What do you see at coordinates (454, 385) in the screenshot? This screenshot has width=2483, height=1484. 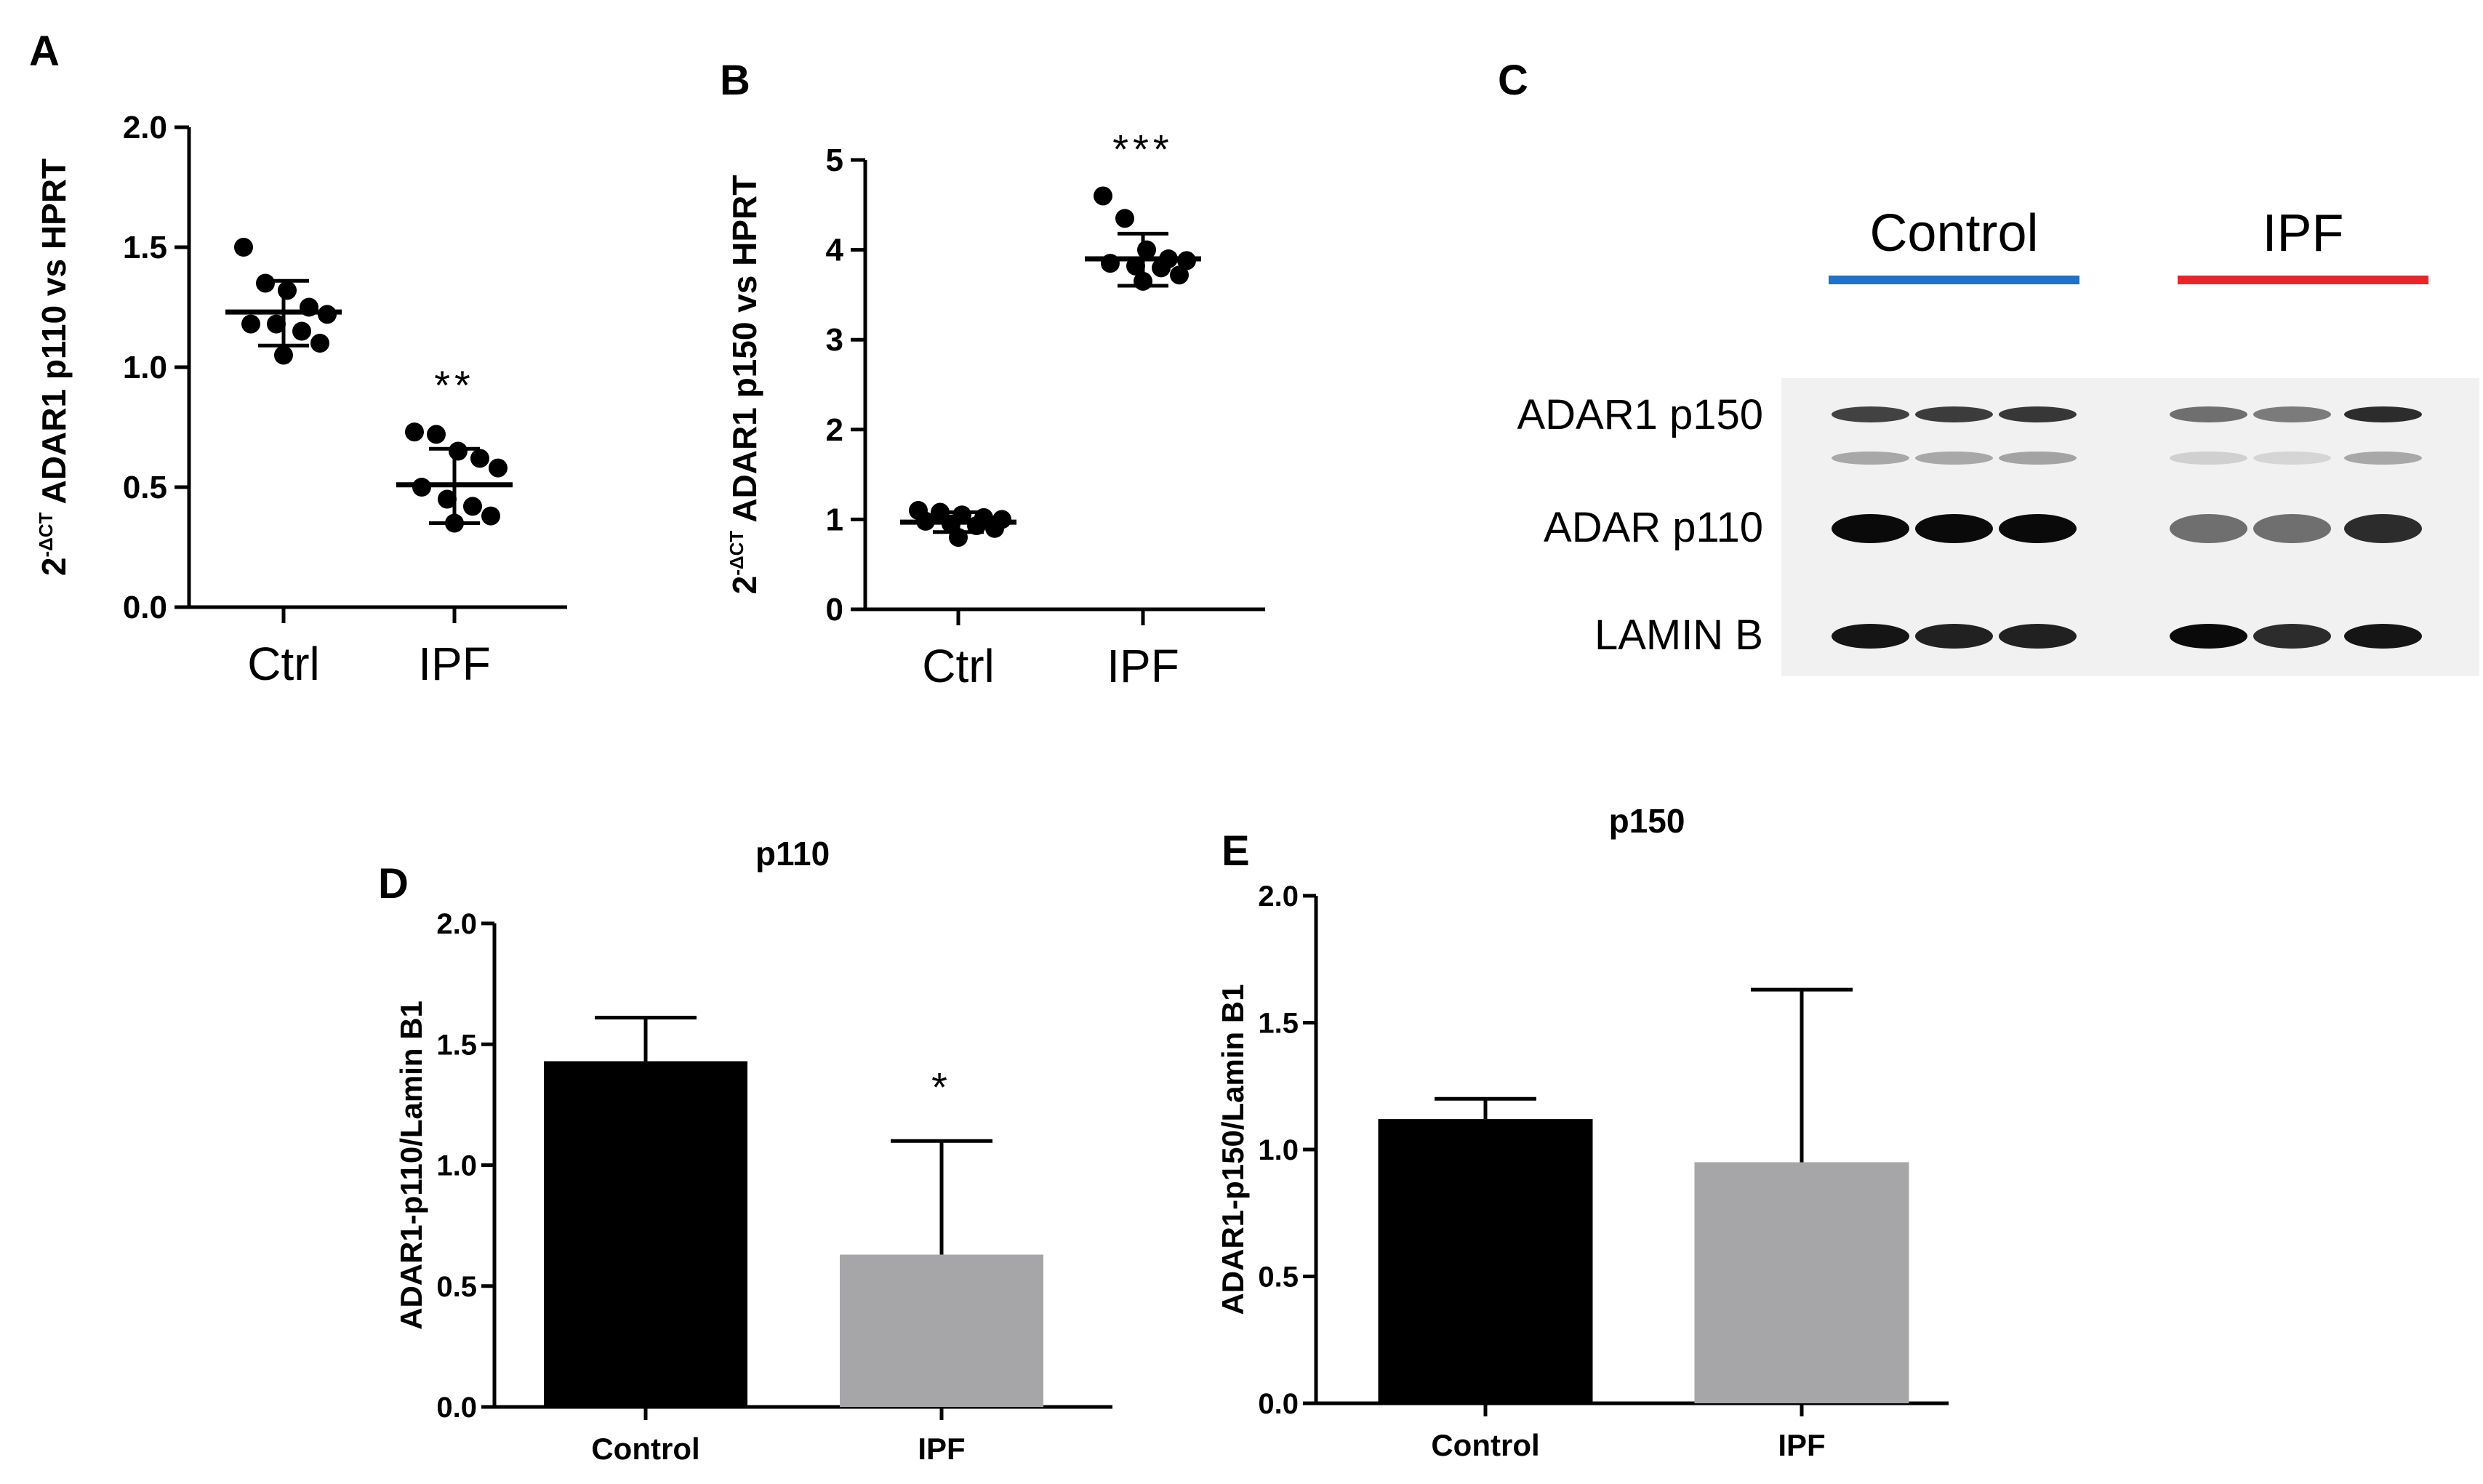 I see `significance-marker: **` at bounding box center [454, 385].